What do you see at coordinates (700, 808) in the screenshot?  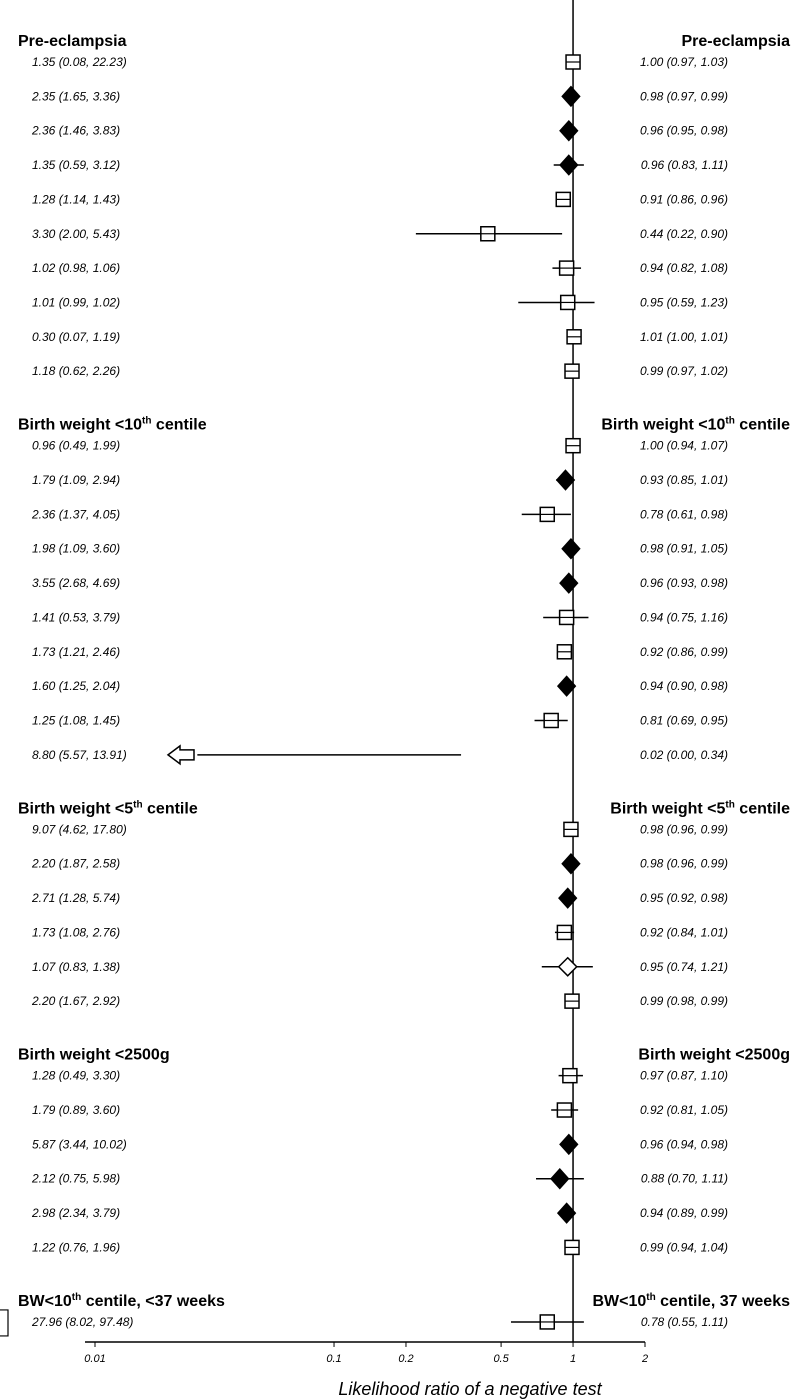 I see `section-title-right-2: Birth weight <5th centile` at bounding box center [700, 808].